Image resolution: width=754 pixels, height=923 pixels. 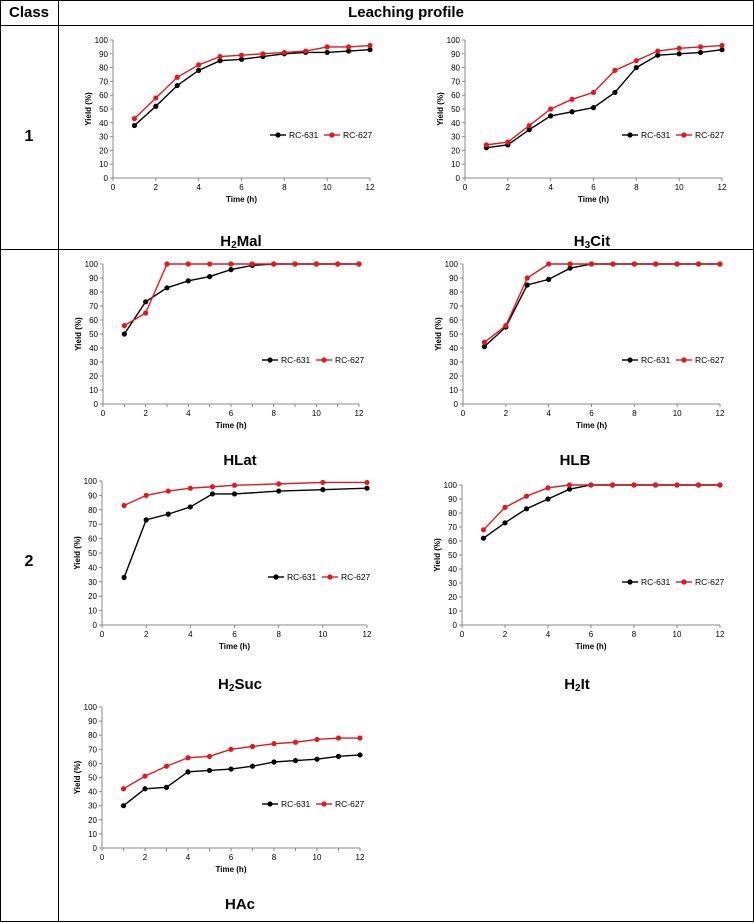 What do you see at coordinates (548, 499) in the screenshot?
I see `h2it-series-rc-631-point` at bounding box center [548, 499].